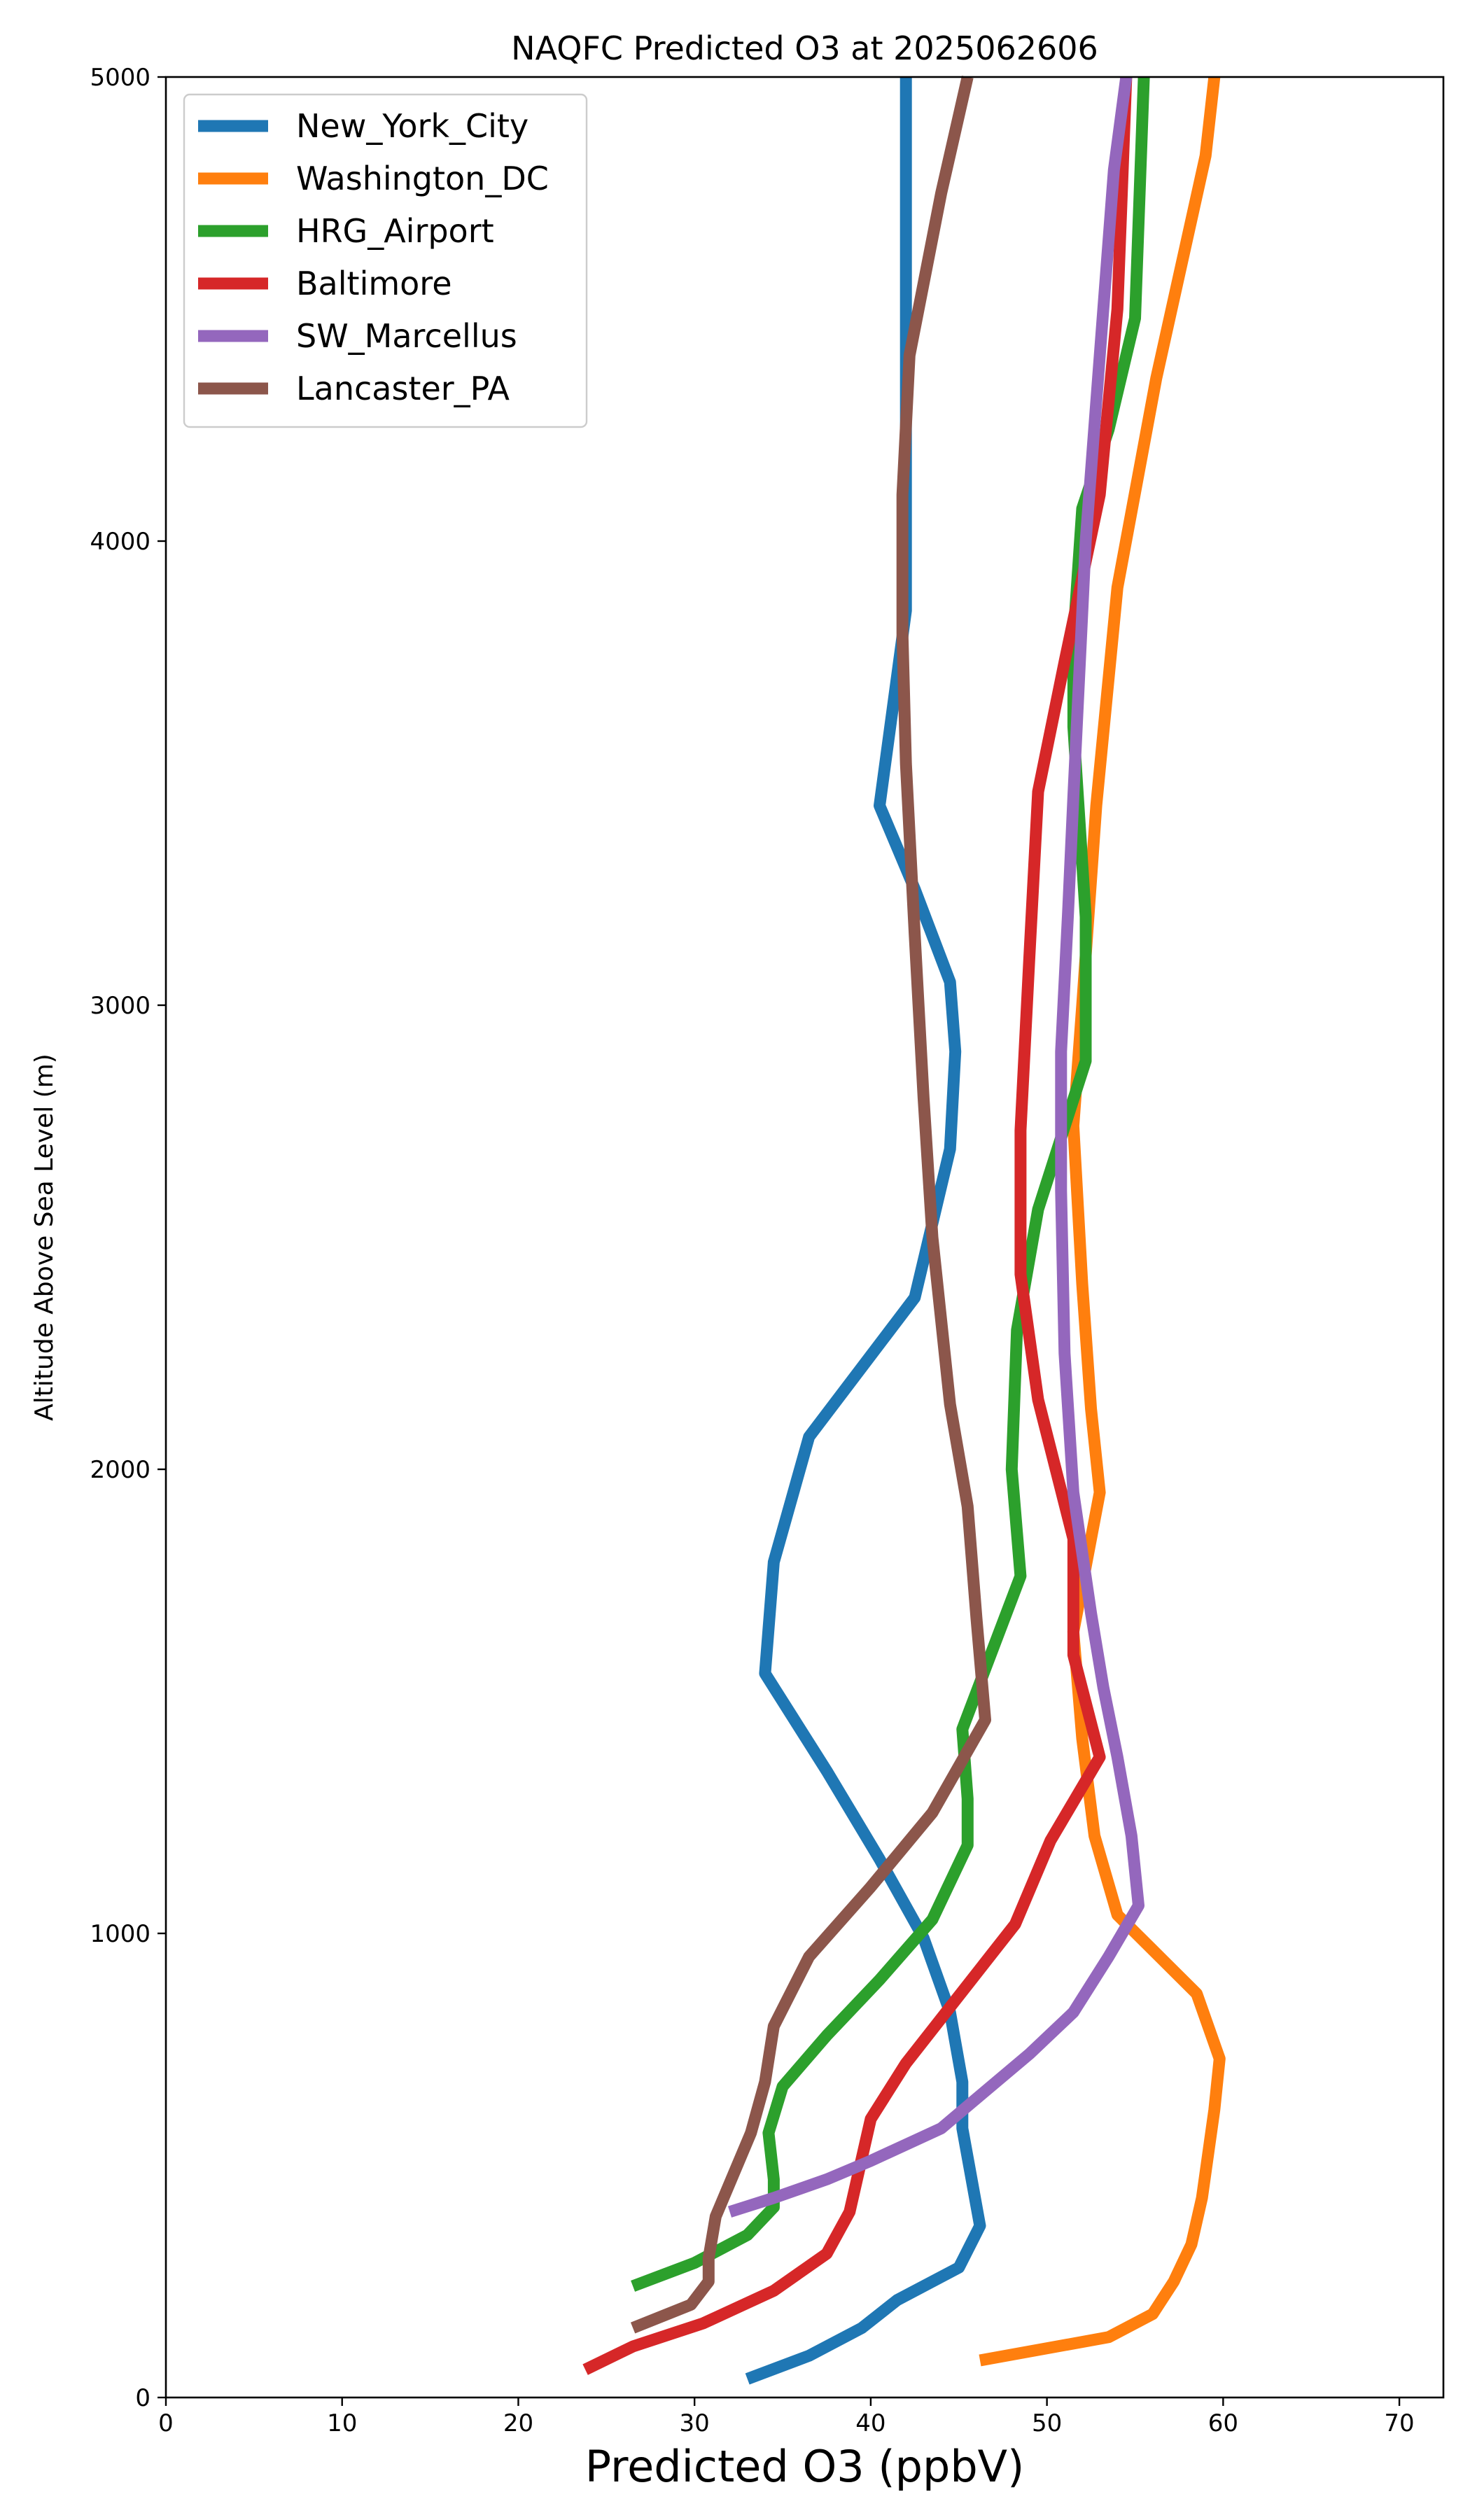 The width and height of the screenshot is (1470, 2520). I want to click on x-tick-label: 50, so click(1047, 2423).